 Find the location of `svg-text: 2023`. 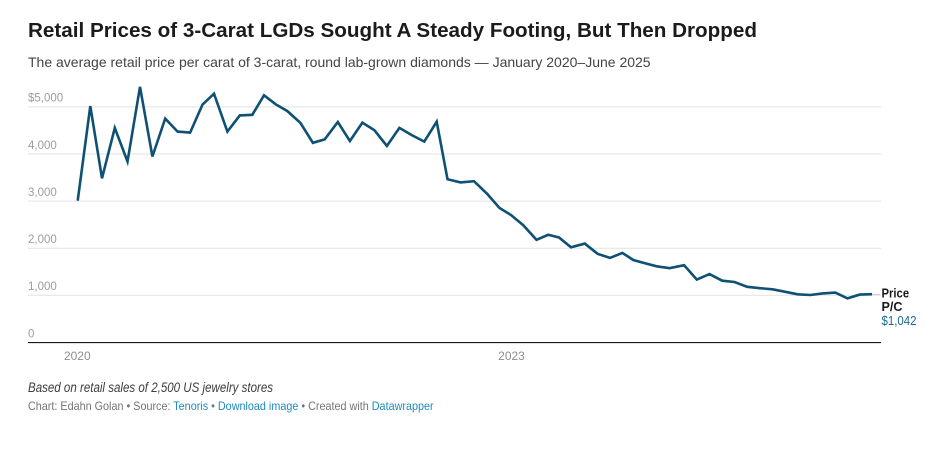

svg-text: 2023 is located at coordinates (511, 356).